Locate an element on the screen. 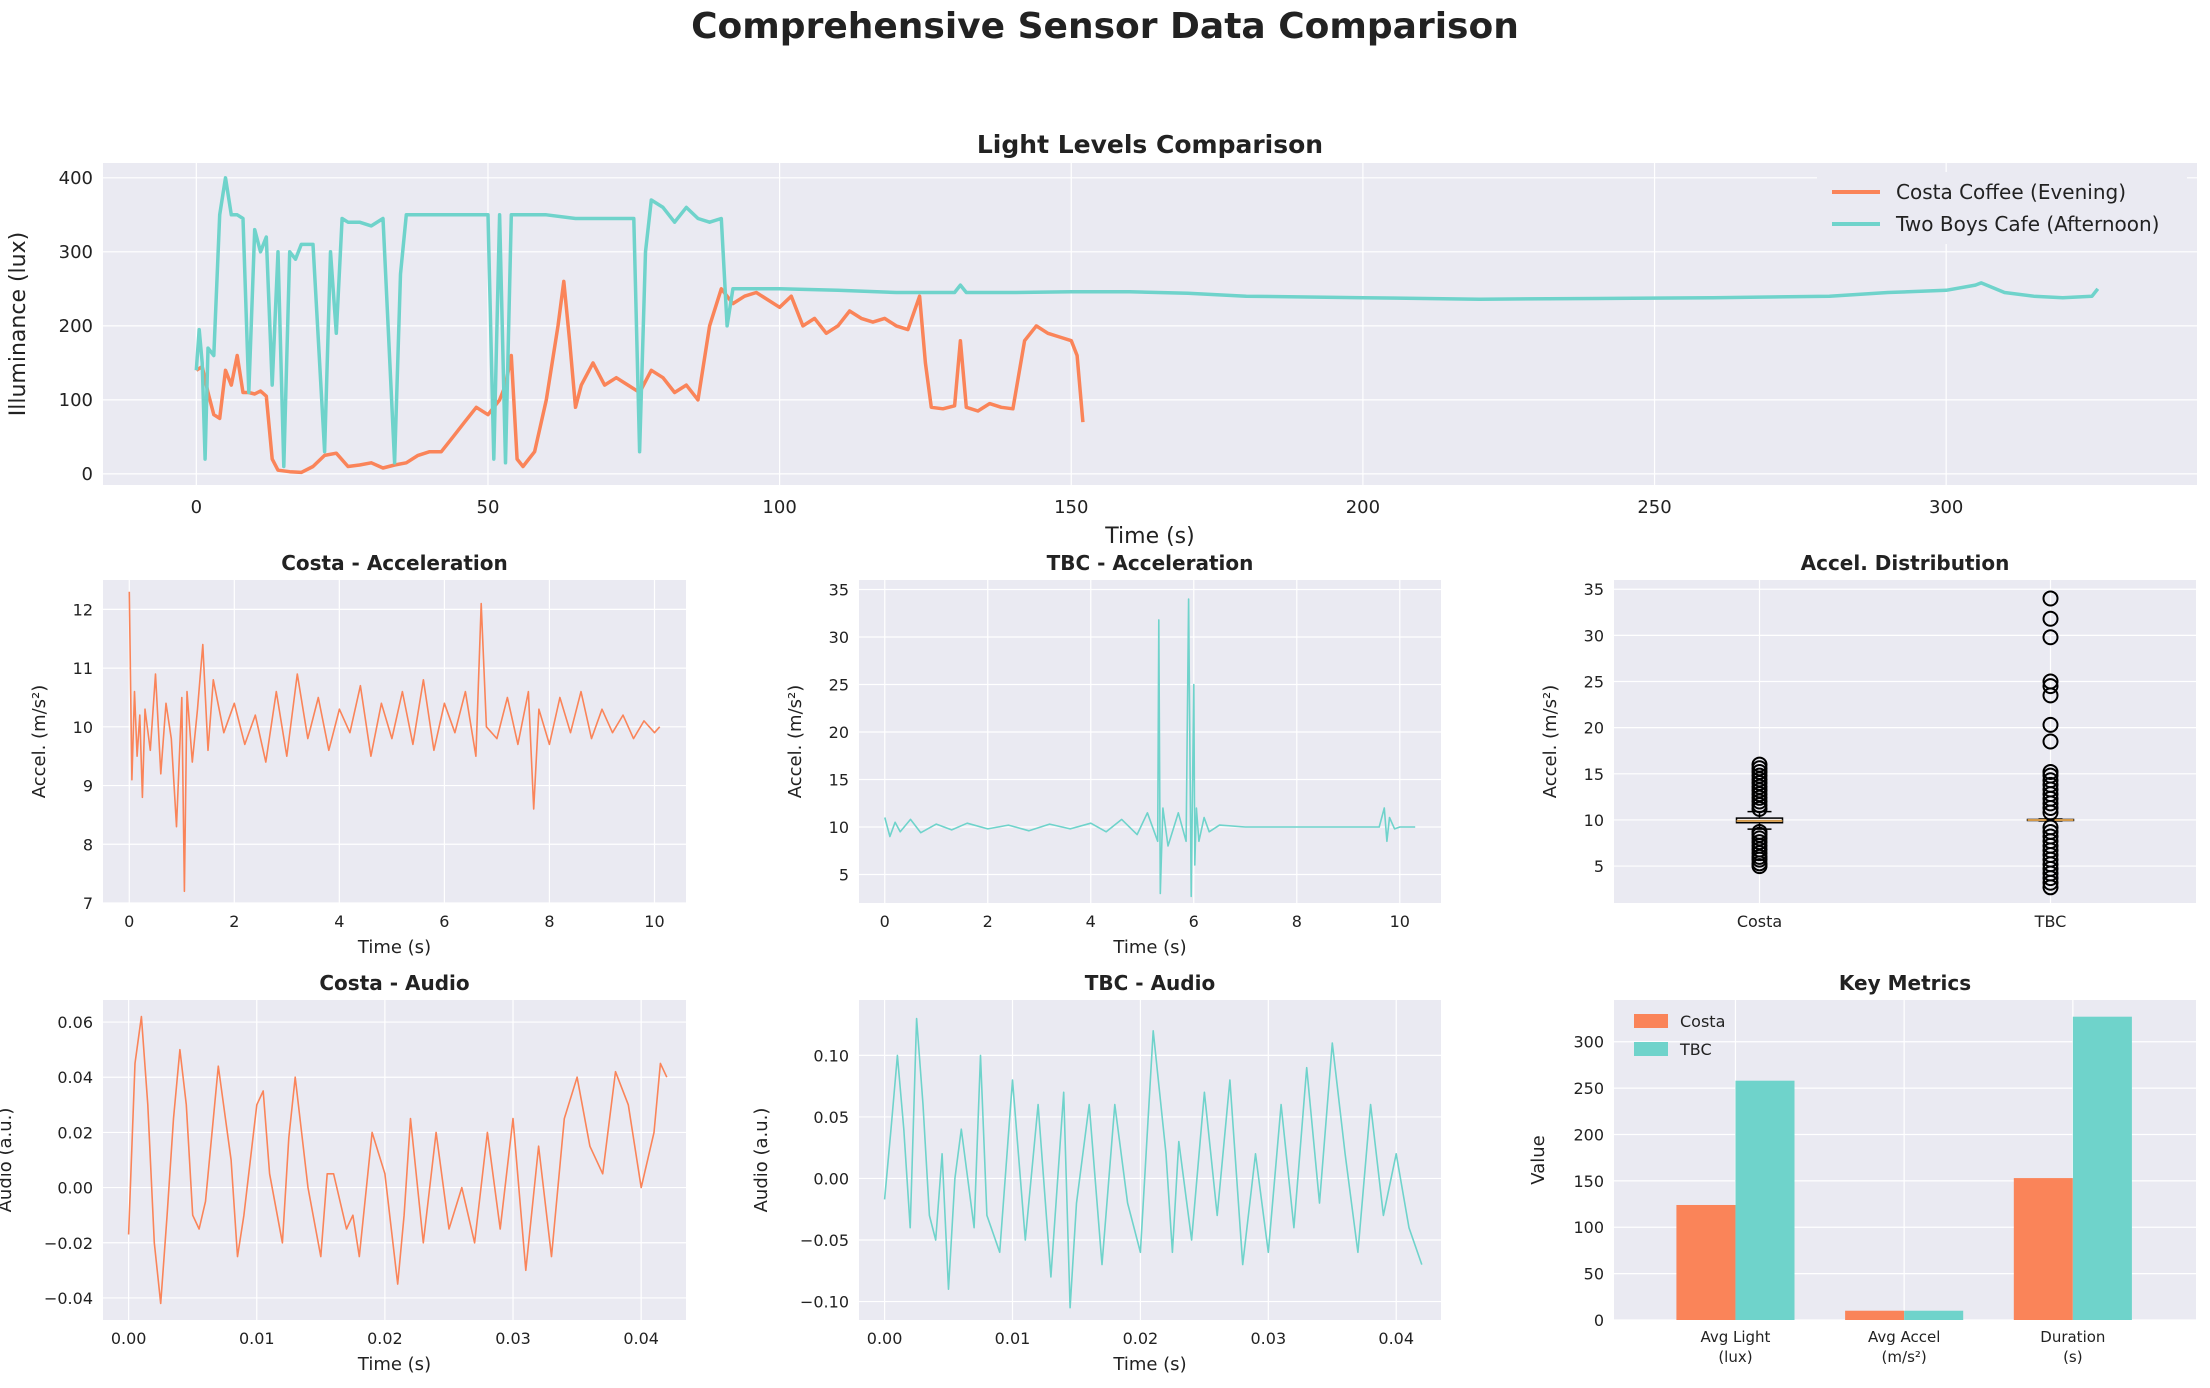  y-tick-label: 0 is located at coordinates (1599, 1320).